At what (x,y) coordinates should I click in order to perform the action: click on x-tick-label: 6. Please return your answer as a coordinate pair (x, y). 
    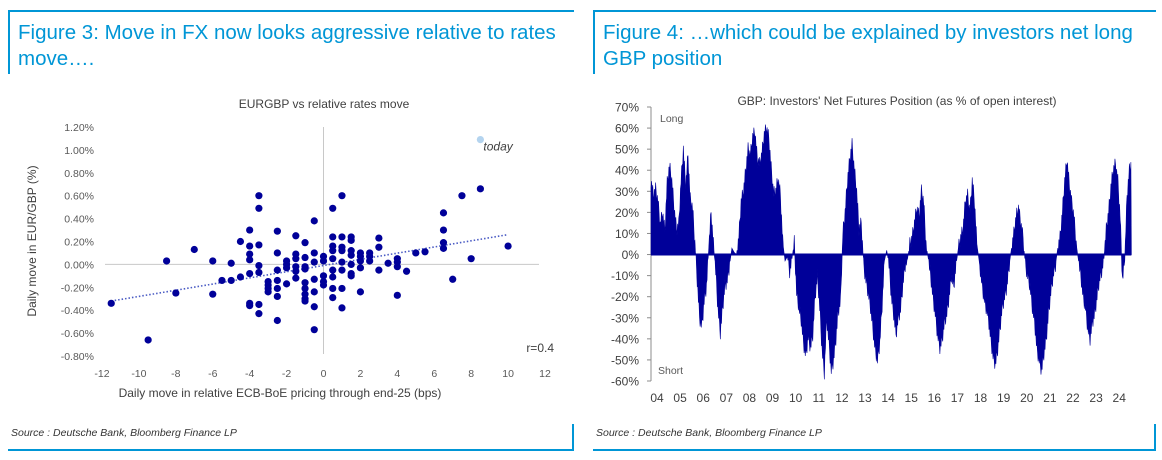
    Looking at the image, I should click on (434, 374).